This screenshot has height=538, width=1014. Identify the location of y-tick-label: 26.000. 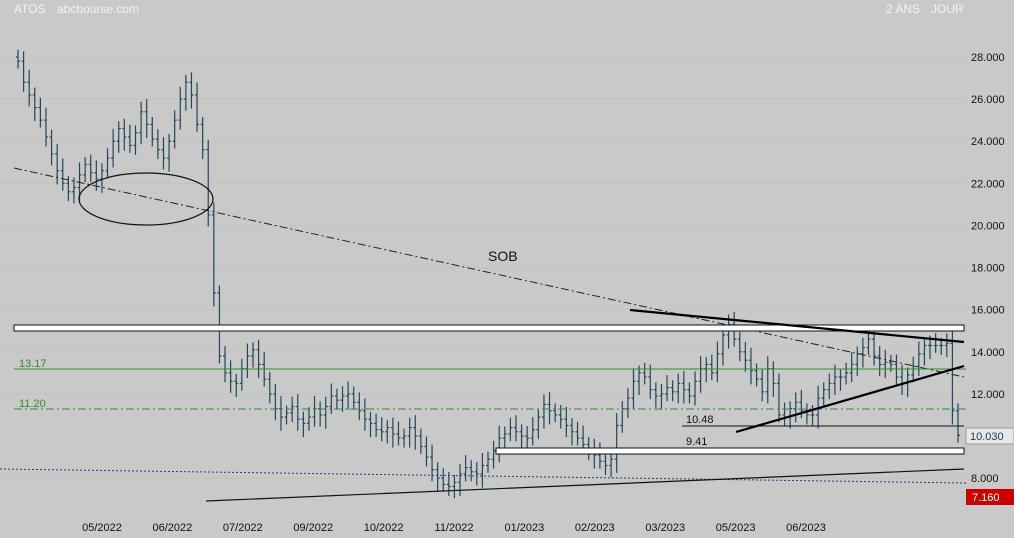
(988, 100).